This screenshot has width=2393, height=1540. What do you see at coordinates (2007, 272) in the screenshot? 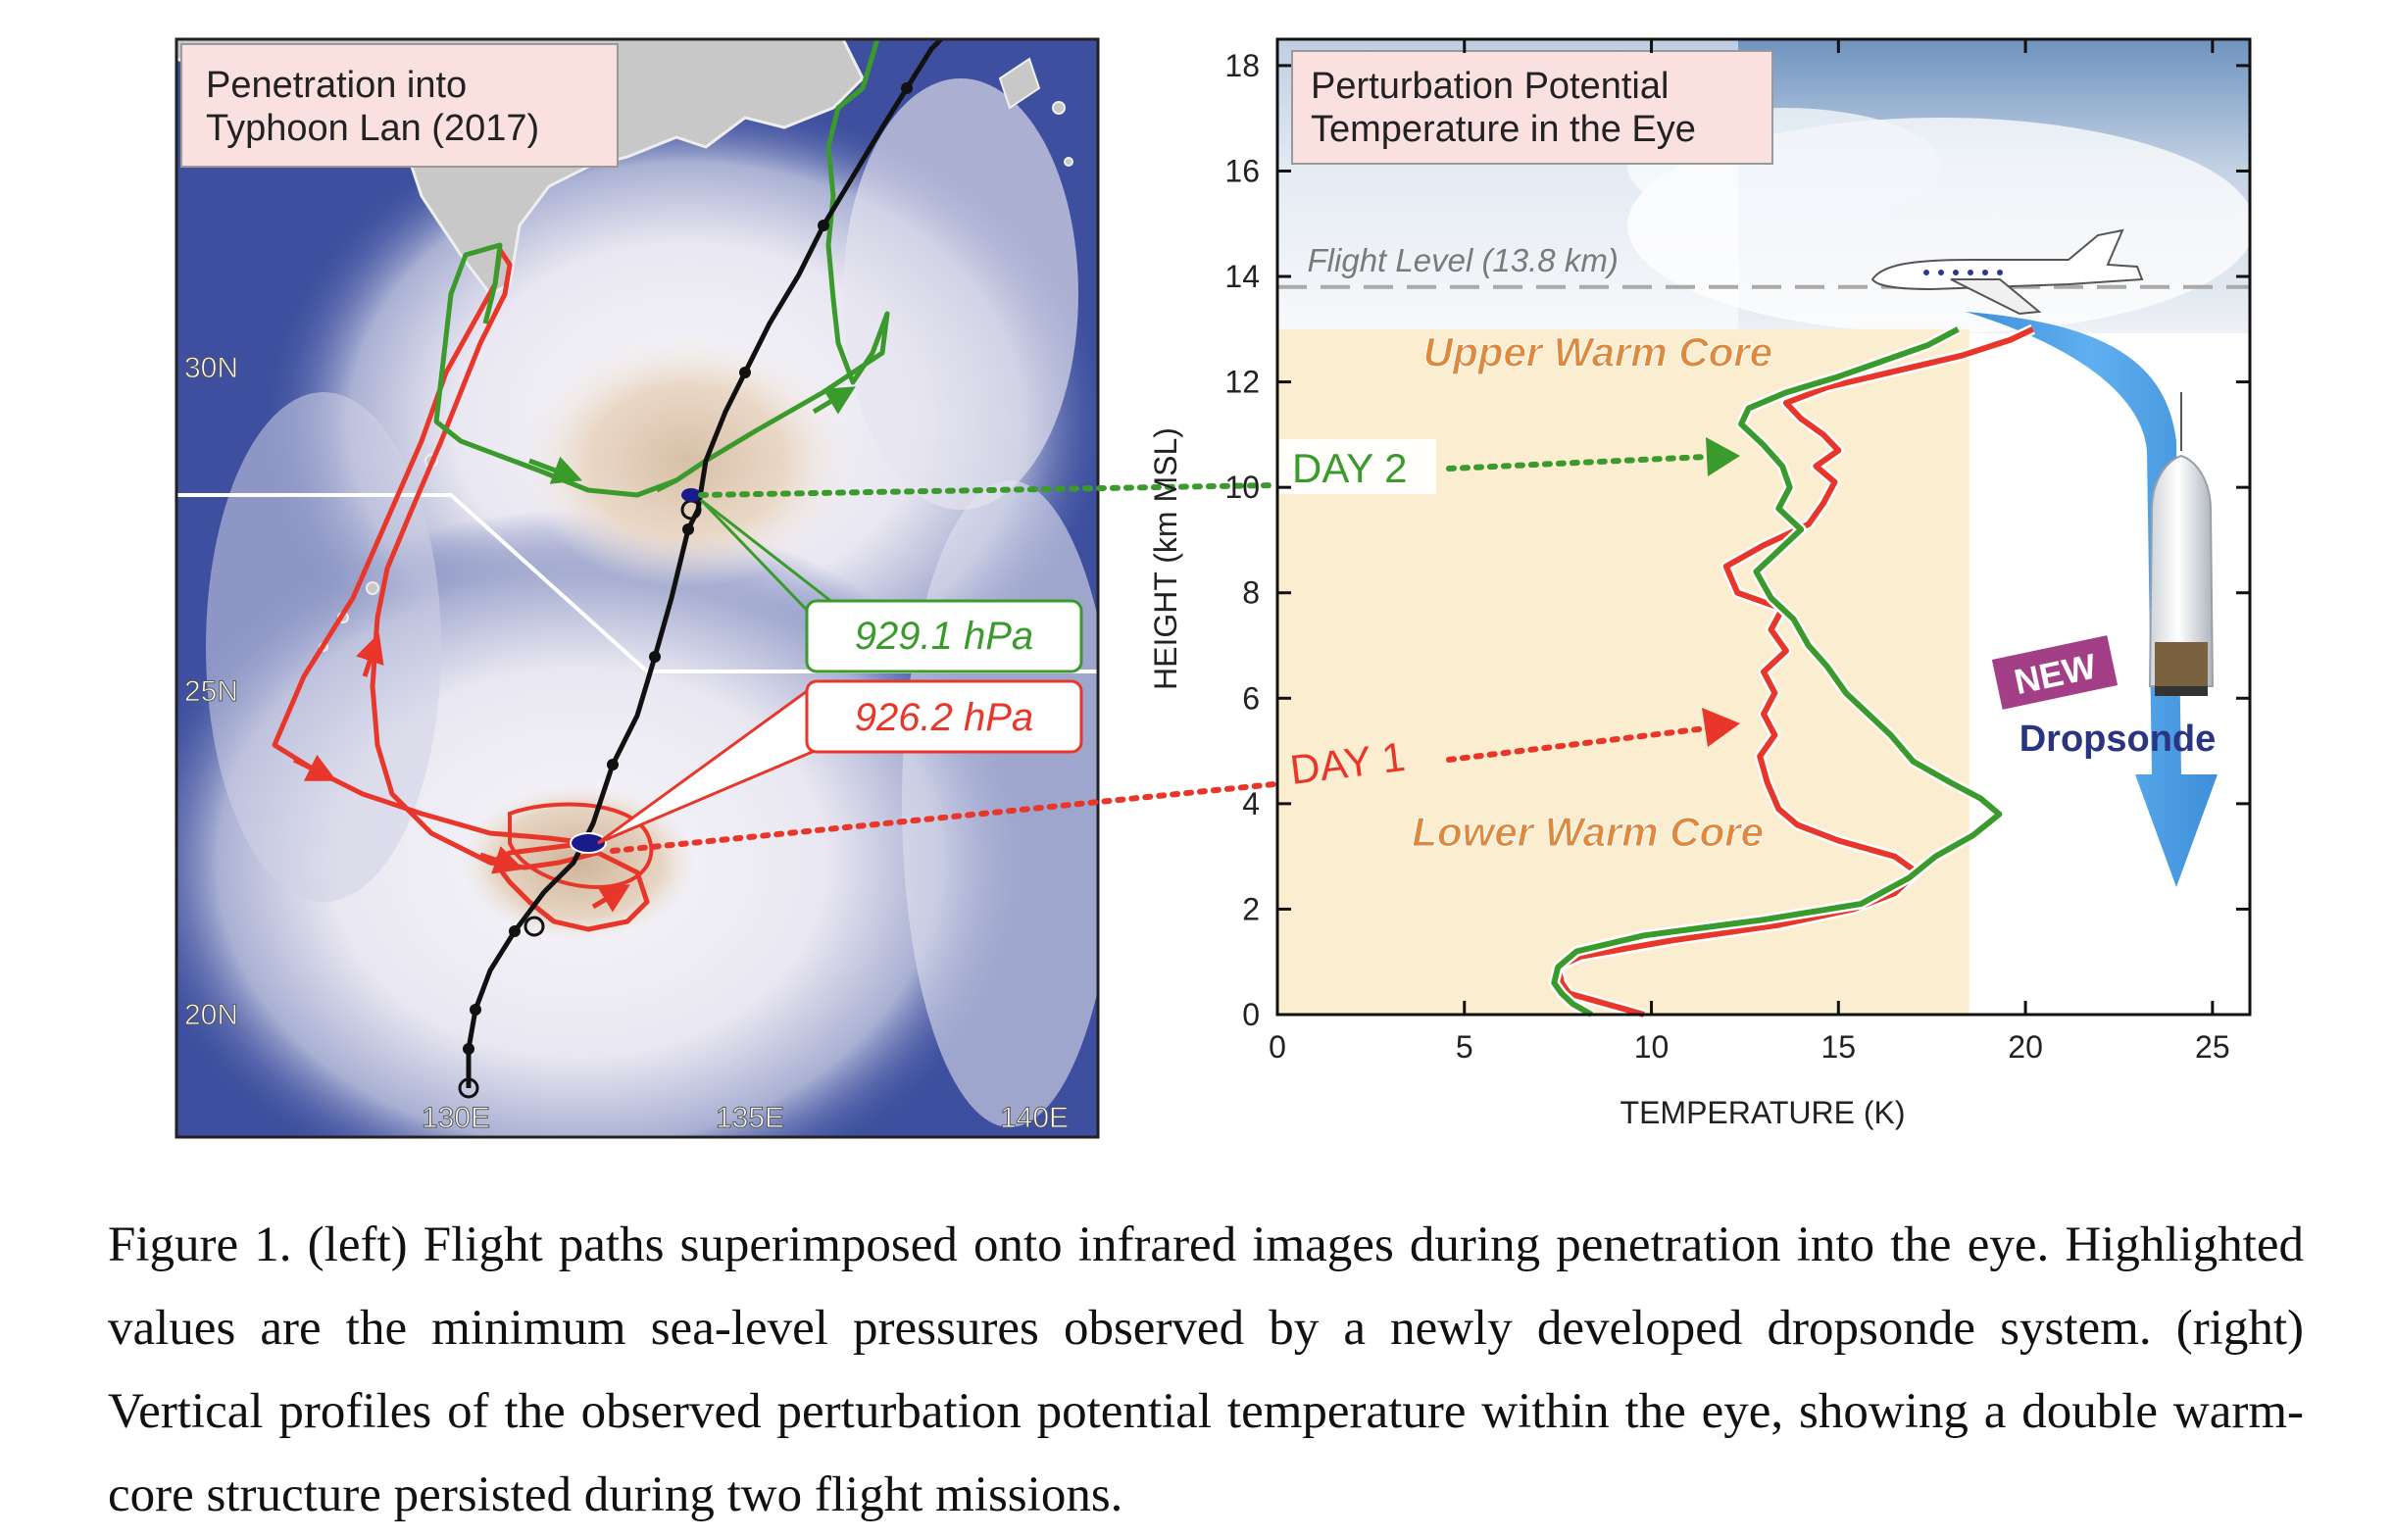
I see `jet-aircraft-icon` at bounding box center [2007, 272].